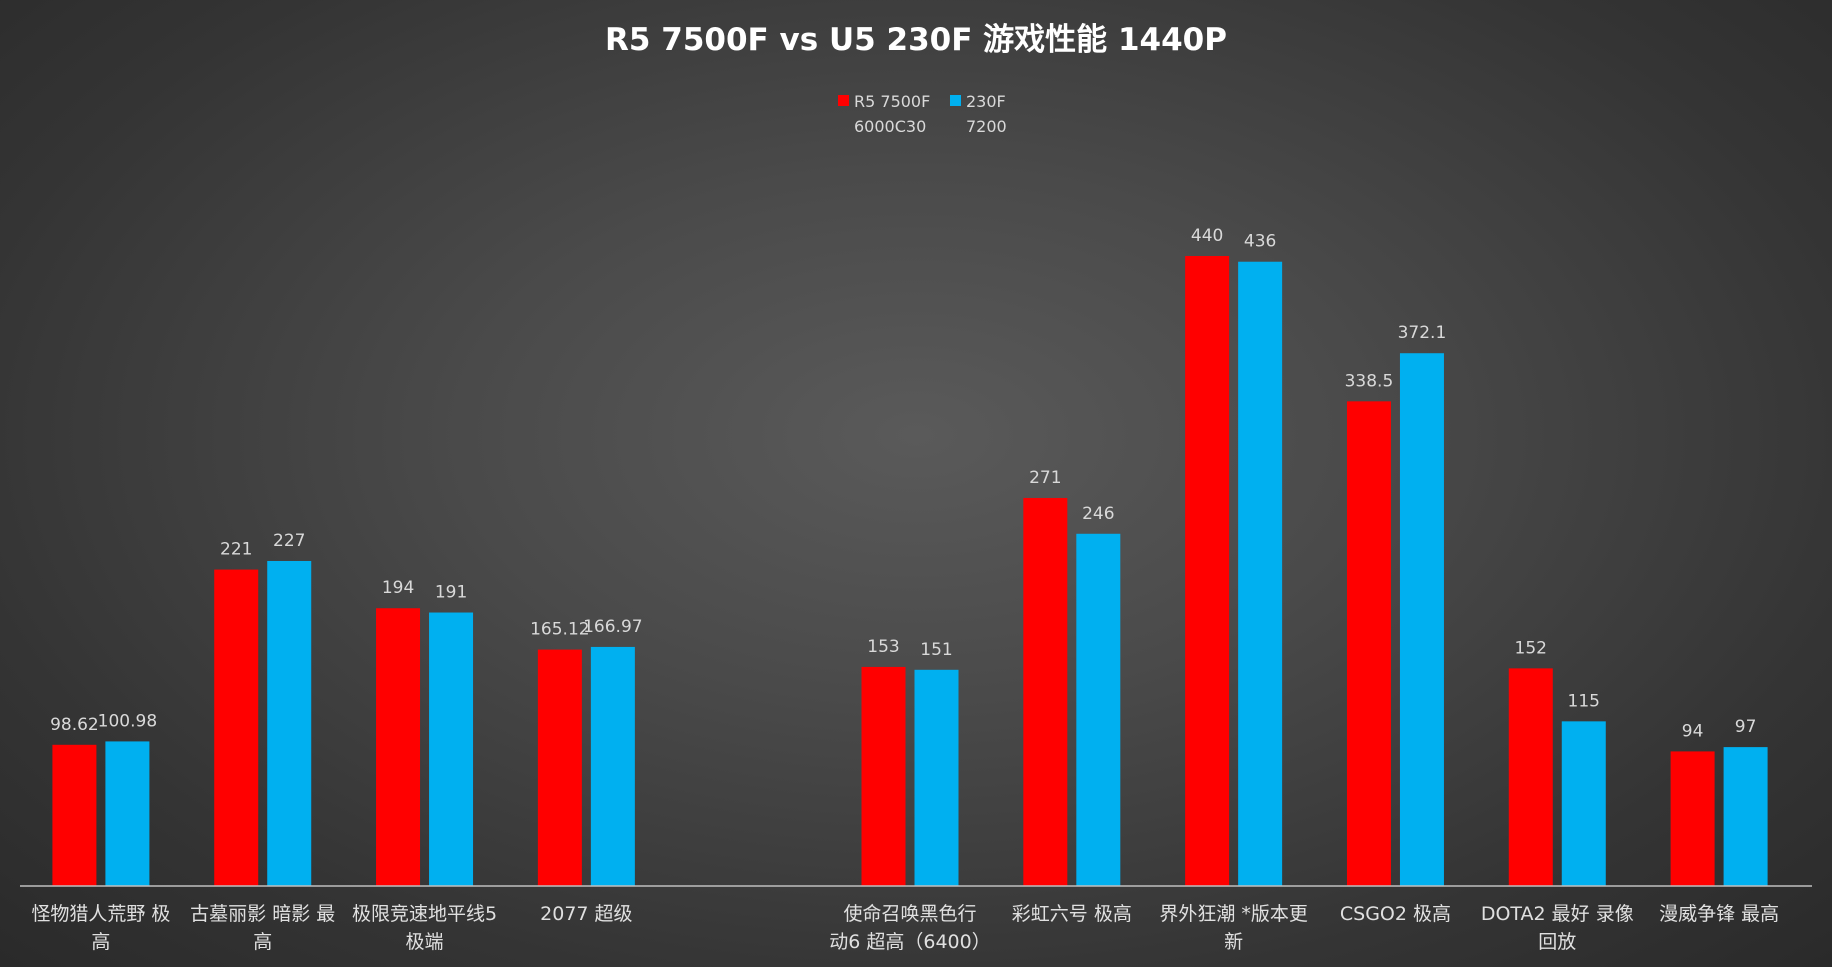 The height and width of the screenshot is (967, 1832). Describe the element at coordinates (916, 40) in the screenshot. I see `chart-title: R5 7500F vs U5 230F 游戏性能 1440P` at that location.